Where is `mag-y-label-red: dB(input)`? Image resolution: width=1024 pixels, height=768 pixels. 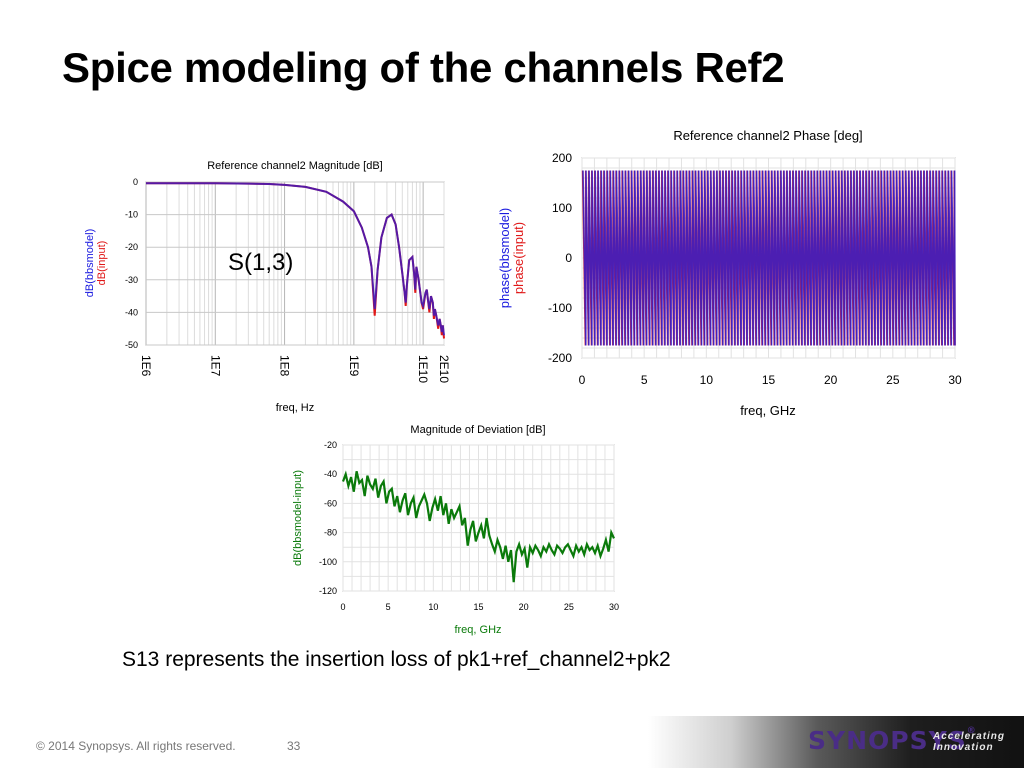
mag-y-label-red: dB(input) is located at coordinates (102, 263).